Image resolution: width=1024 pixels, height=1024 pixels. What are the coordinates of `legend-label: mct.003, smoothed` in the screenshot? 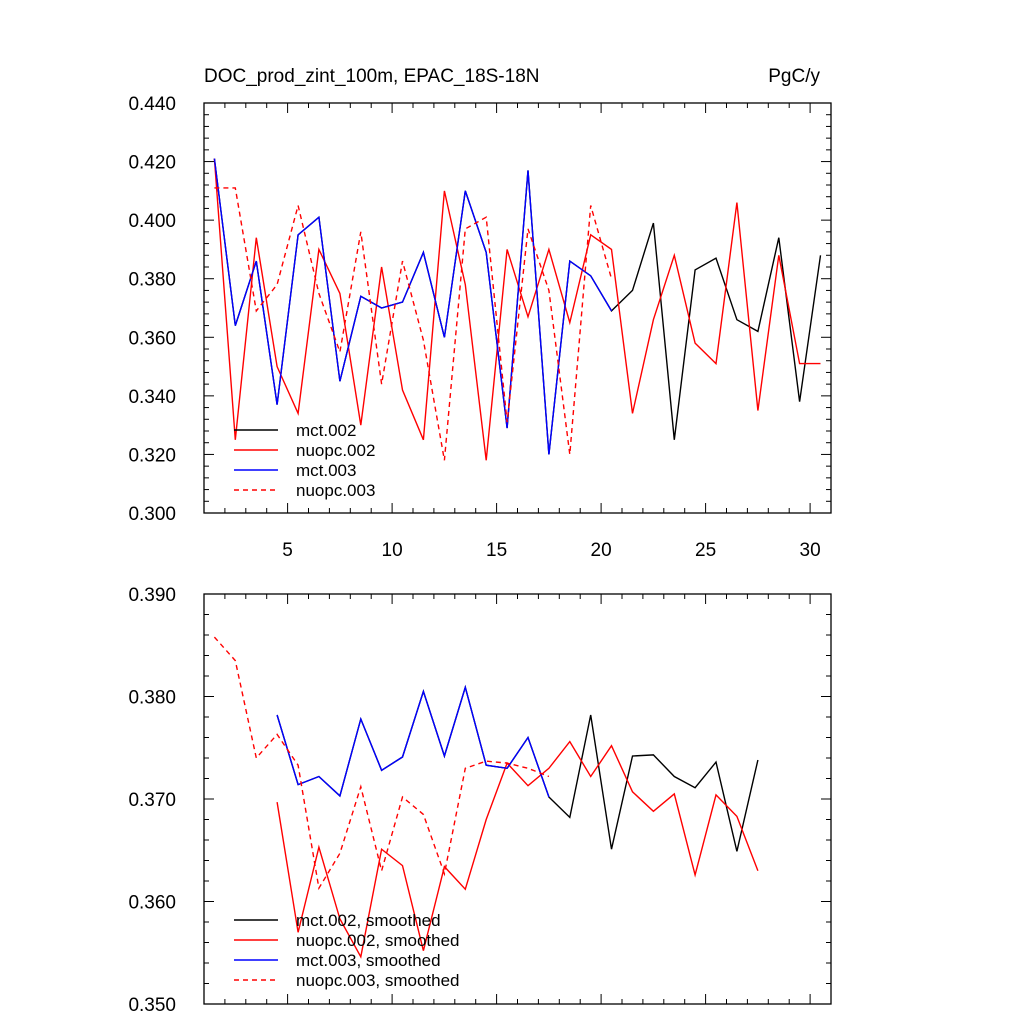 It's located at (368, 960).